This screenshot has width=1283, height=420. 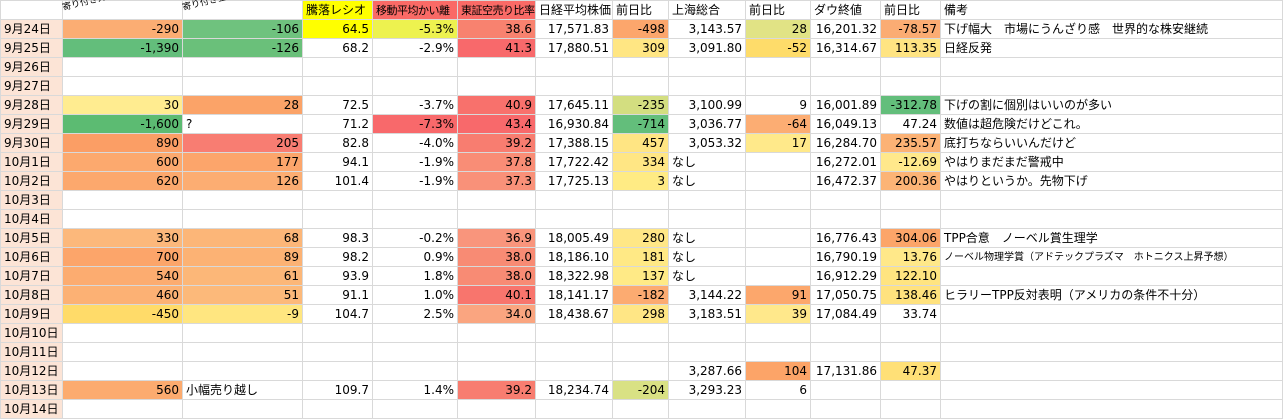 I want to click on cell-foreign: -1,390, so click(x=122, y=48).